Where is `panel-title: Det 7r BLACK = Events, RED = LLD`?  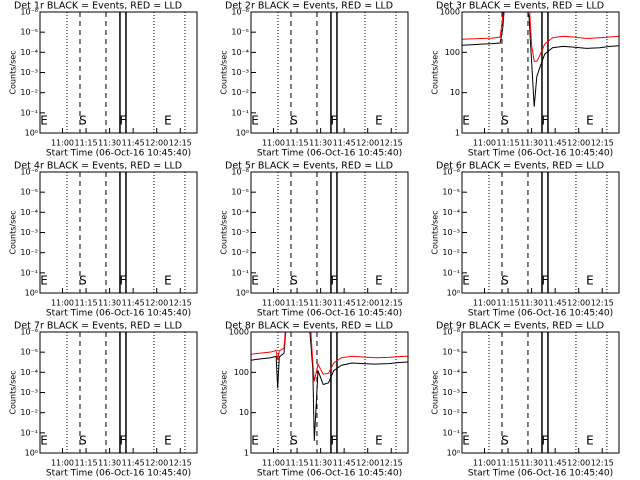
panel-title: Det 7r BLACK = Events, RED = LLD is located at coordinates (98, 326).